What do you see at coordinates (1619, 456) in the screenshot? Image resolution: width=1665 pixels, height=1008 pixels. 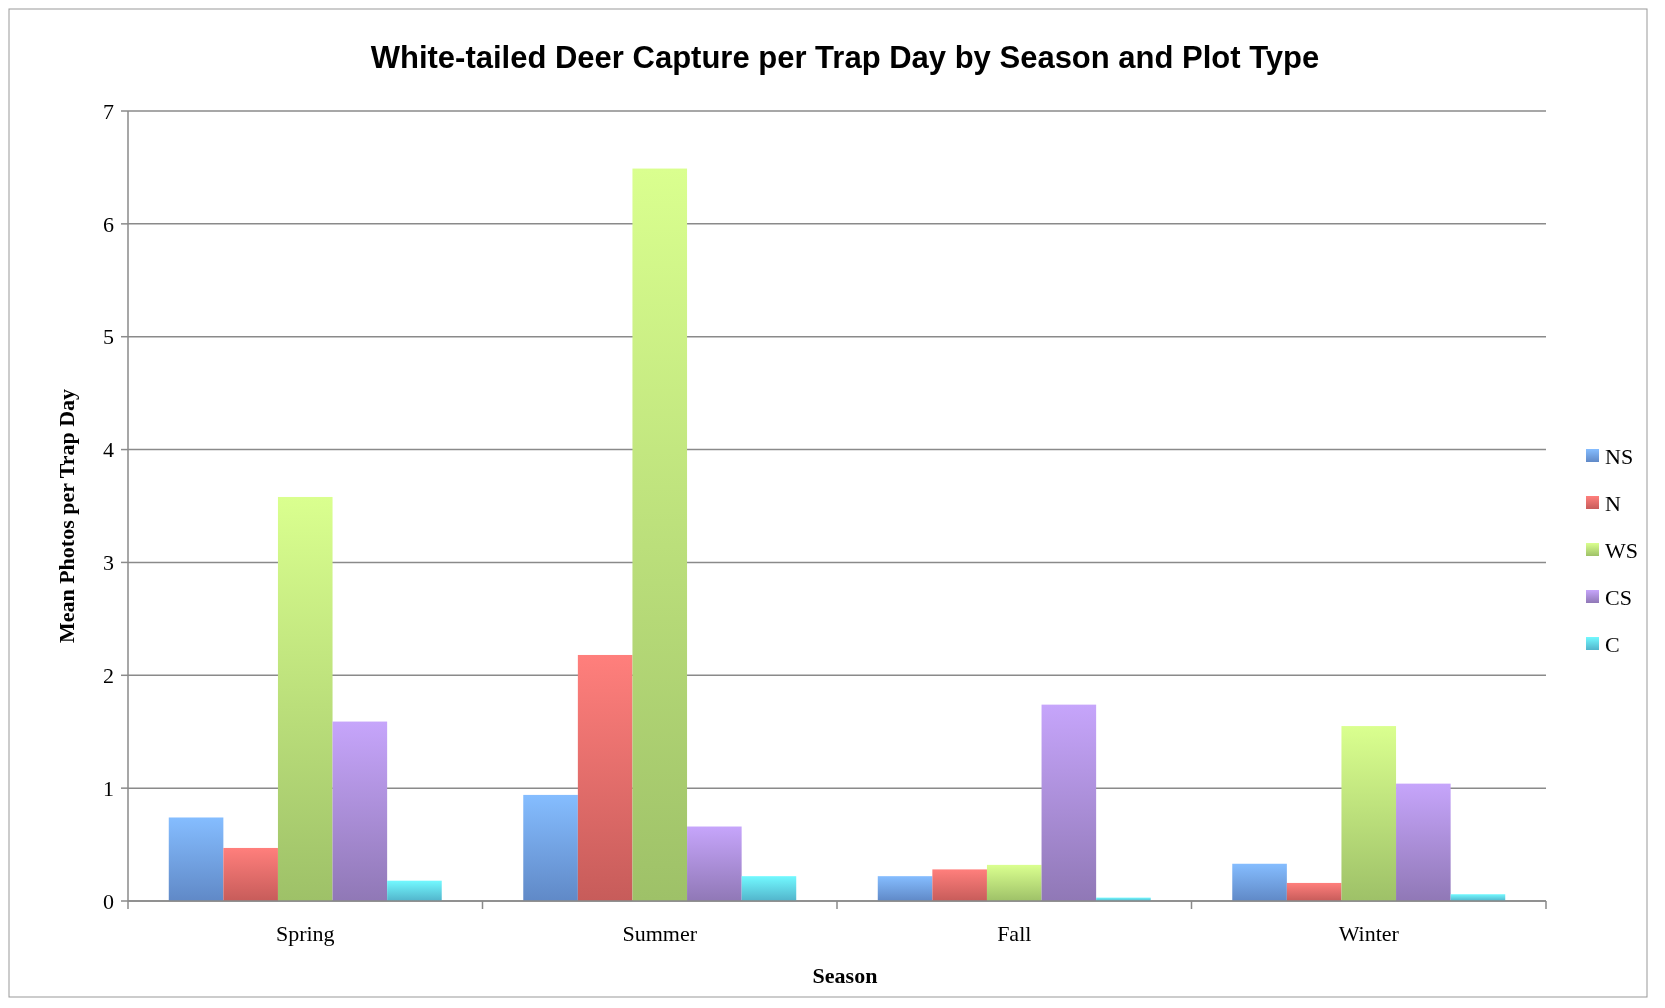 I see `legend-label: NS` at bounding box center [1619, 456].